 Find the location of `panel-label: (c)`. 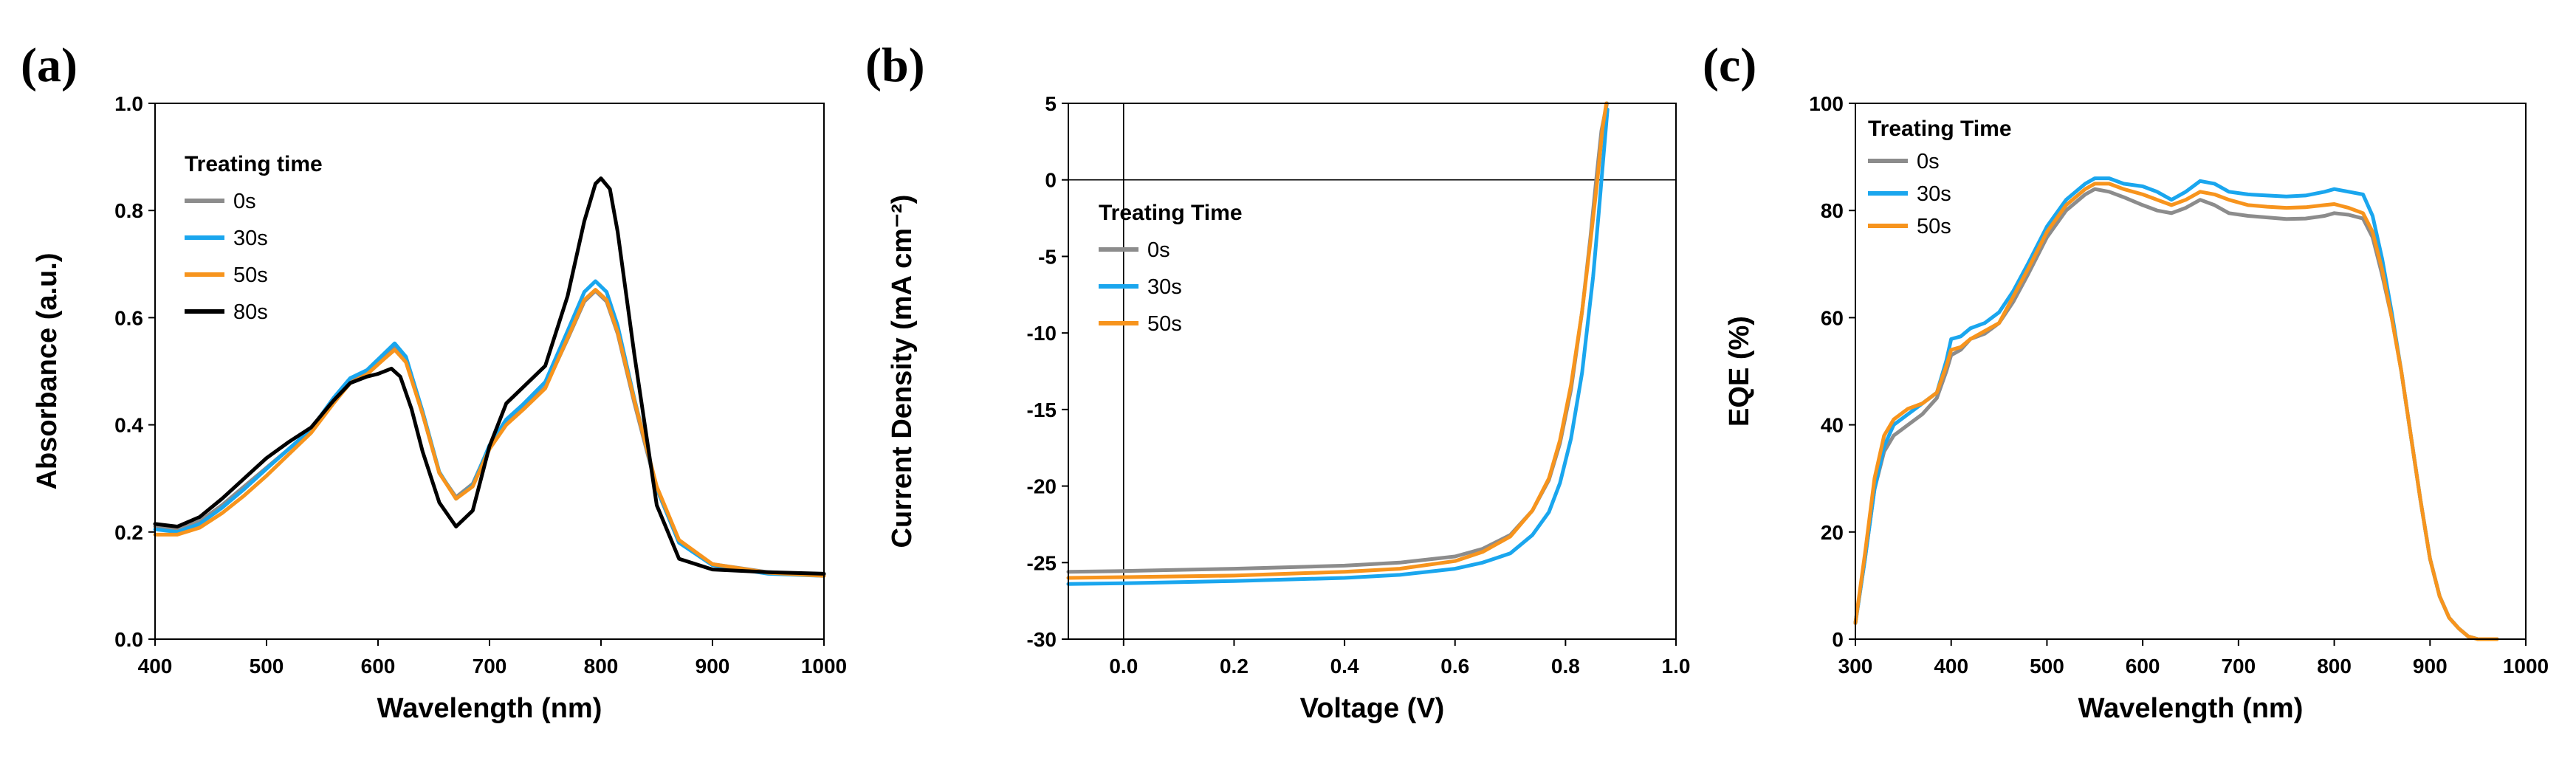

panel-label: (c) is located at coordinates (1730, 65).